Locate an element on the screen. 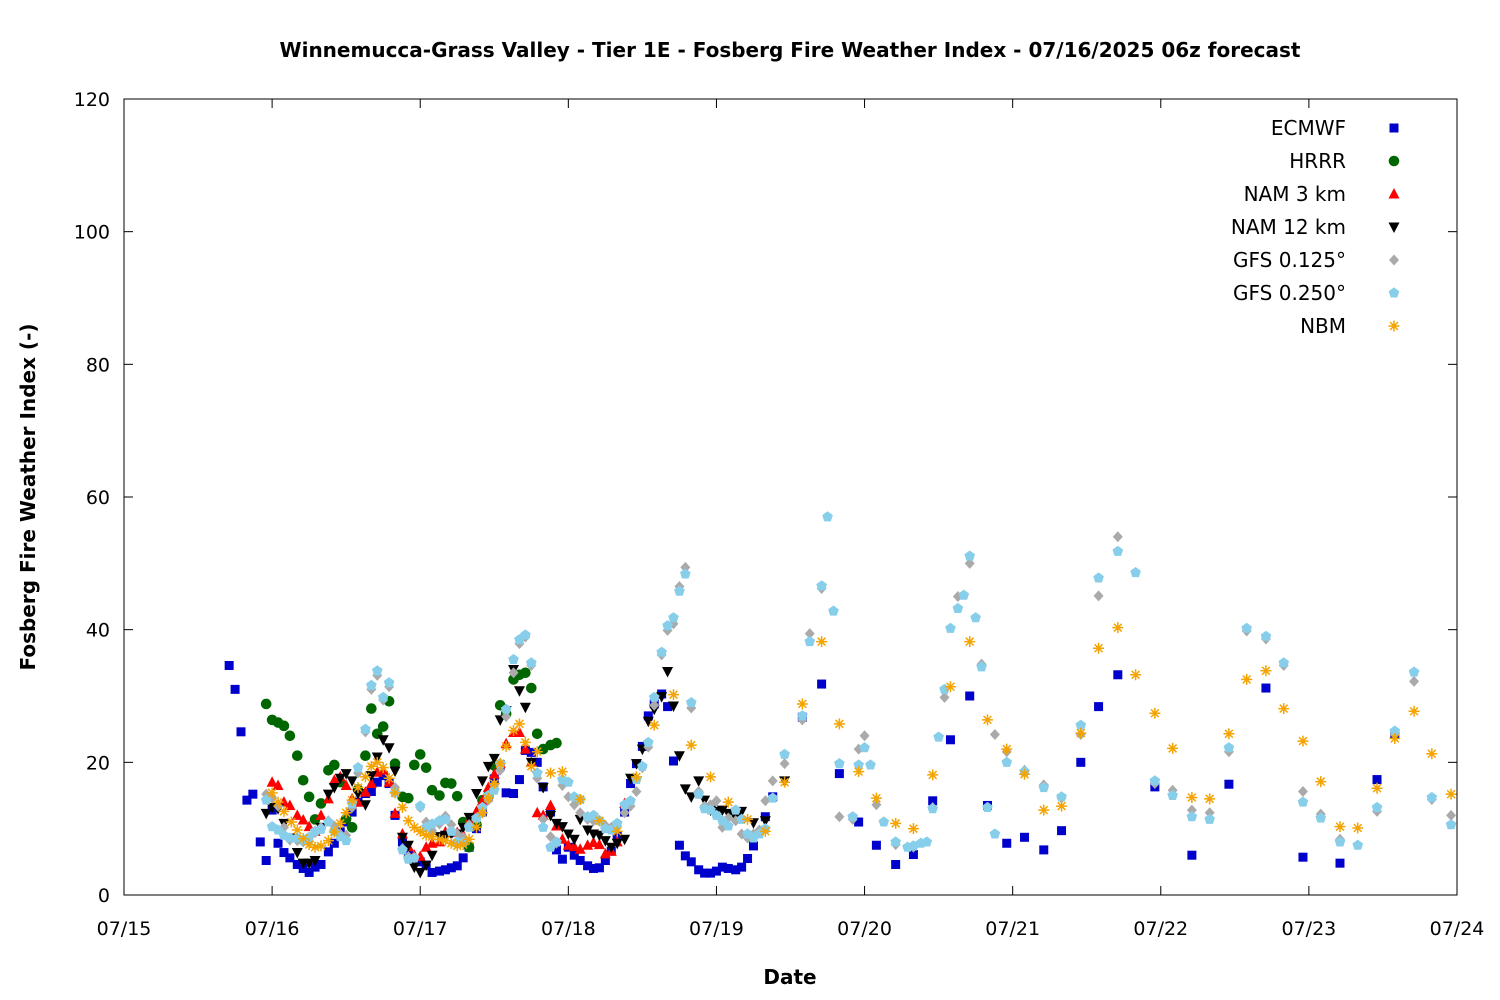 This screenshot has width=1500, height=1000. legend-label: HRRR is located at coordinates (1317, 161).